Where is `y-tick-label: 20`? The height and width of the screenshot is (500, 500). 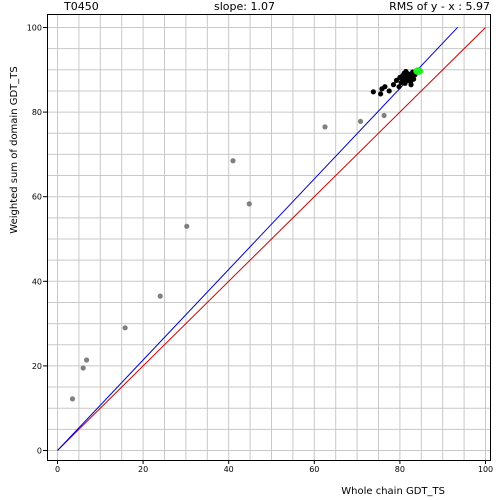 y-tick-label: 20 is located at coordinates (37, 366).